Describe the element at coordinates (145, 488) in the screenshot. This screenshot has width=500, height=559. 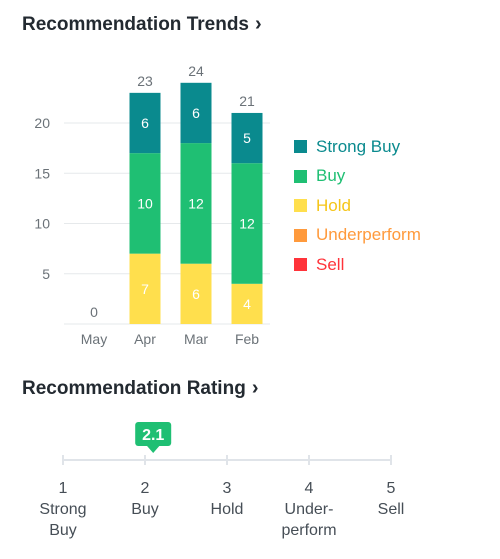
I see `rating-scale-number: 2` at that location.